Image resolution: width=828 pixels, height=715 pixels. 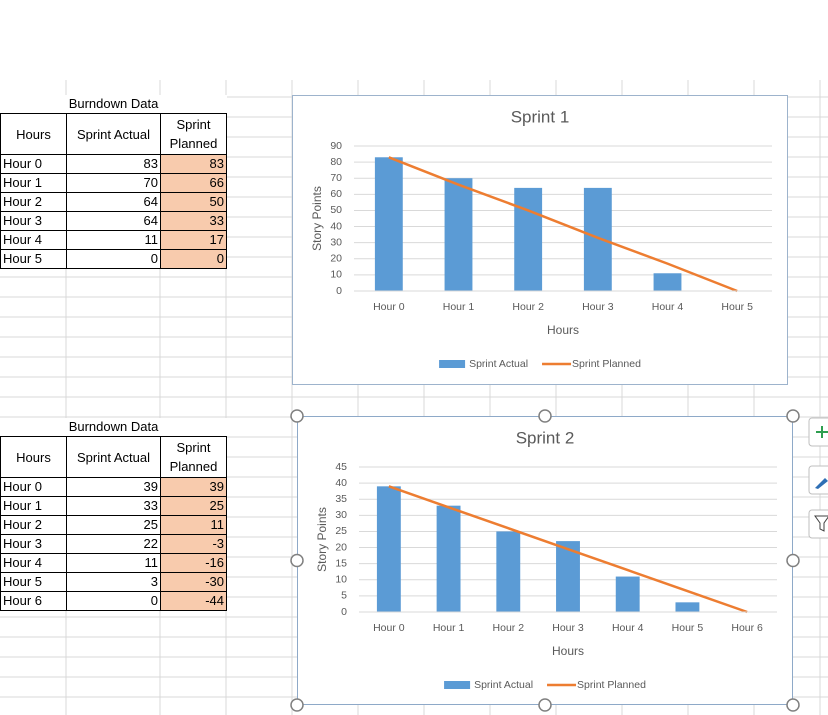 What do you see at coordinates (113, 544) in the screenshot?
I see `number-cell: 22` at bounding box center [113, 544].